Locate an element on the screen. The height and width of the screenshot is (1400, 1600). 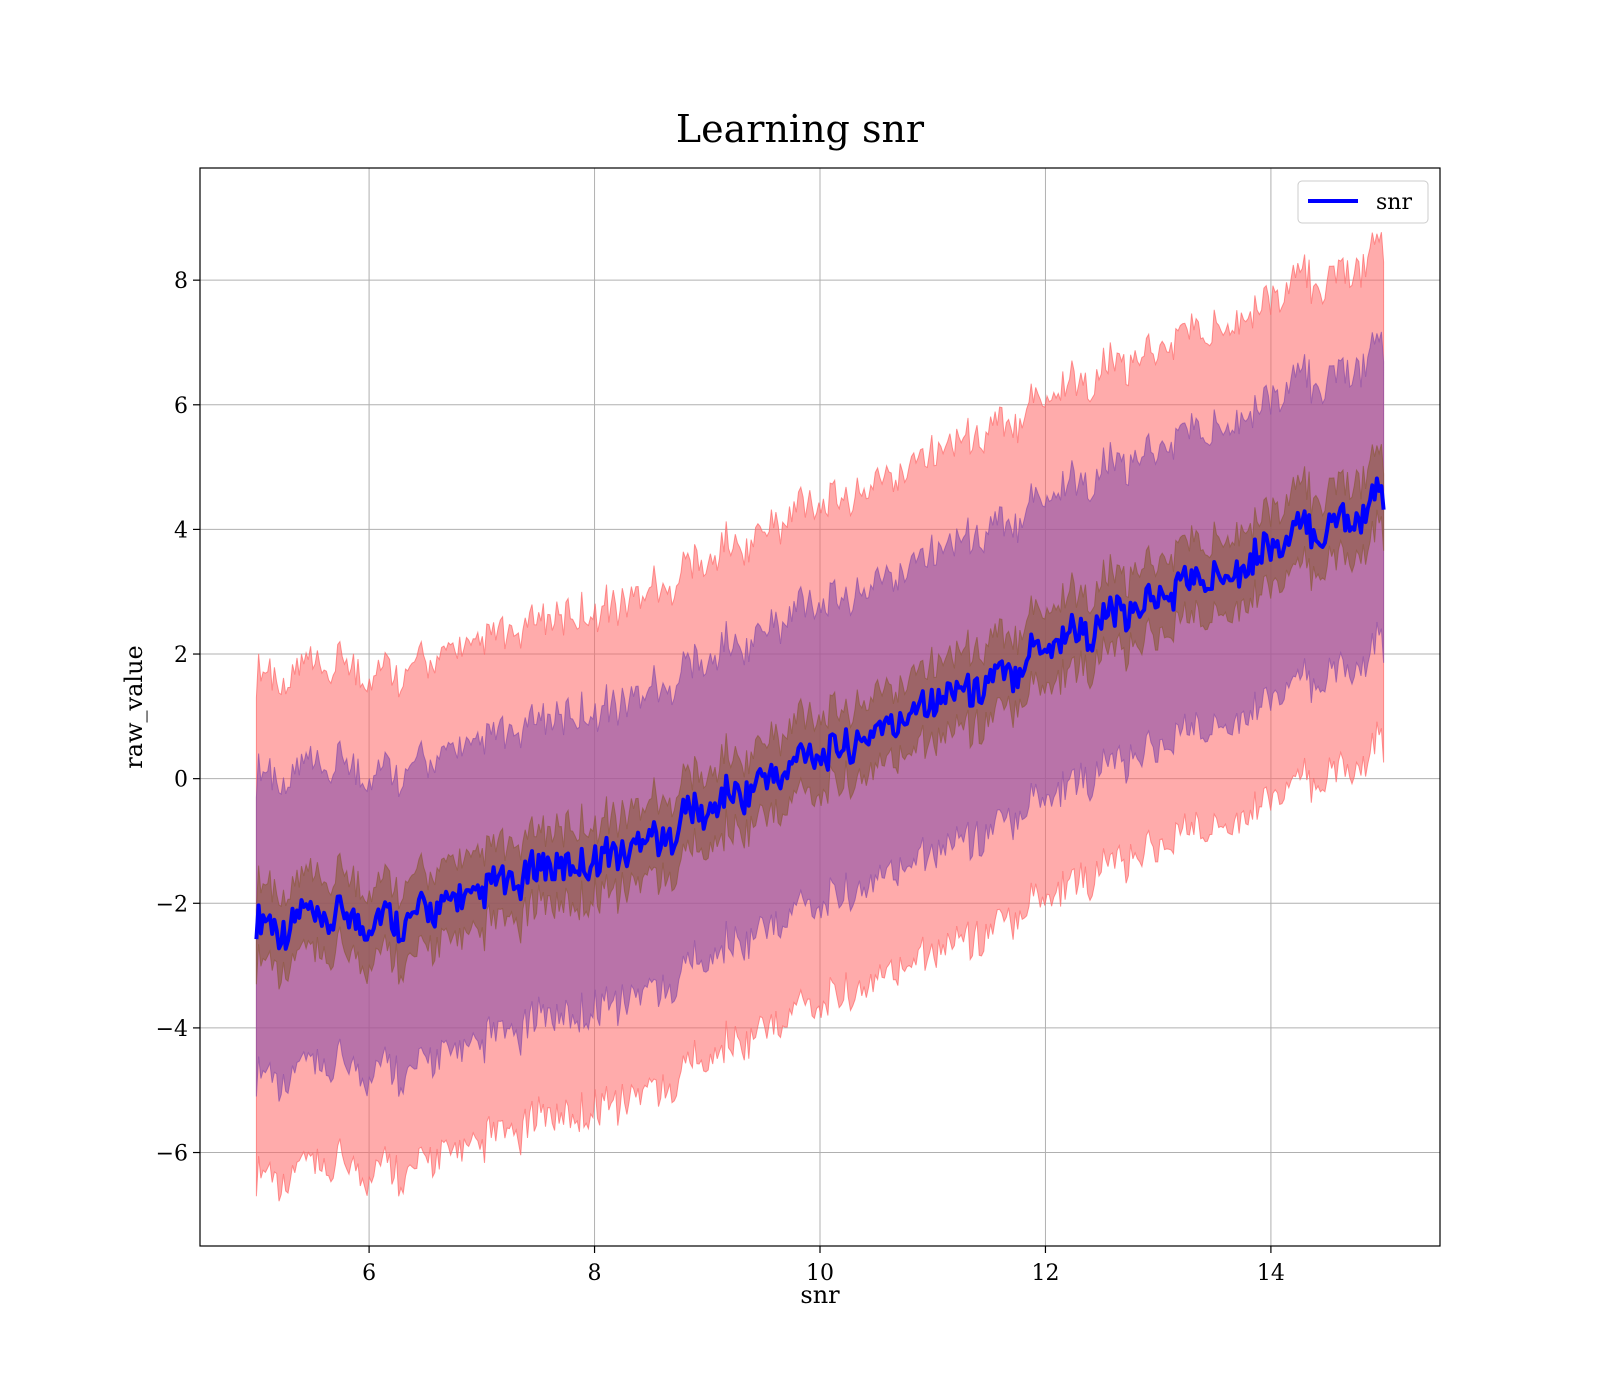
y-tick-label: 2 is located at coordinates (181, 655).